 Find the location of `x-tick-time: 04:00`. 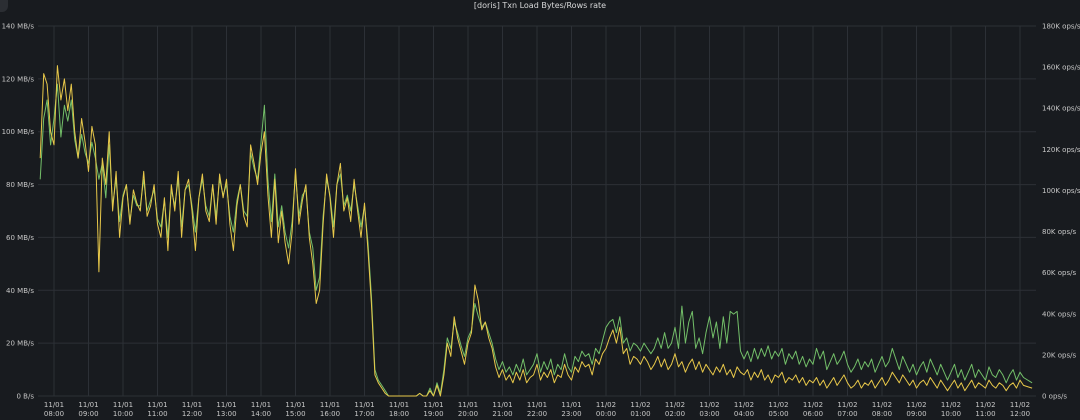

x-tick-time: 04:00 is located at coordinates (744, 414).